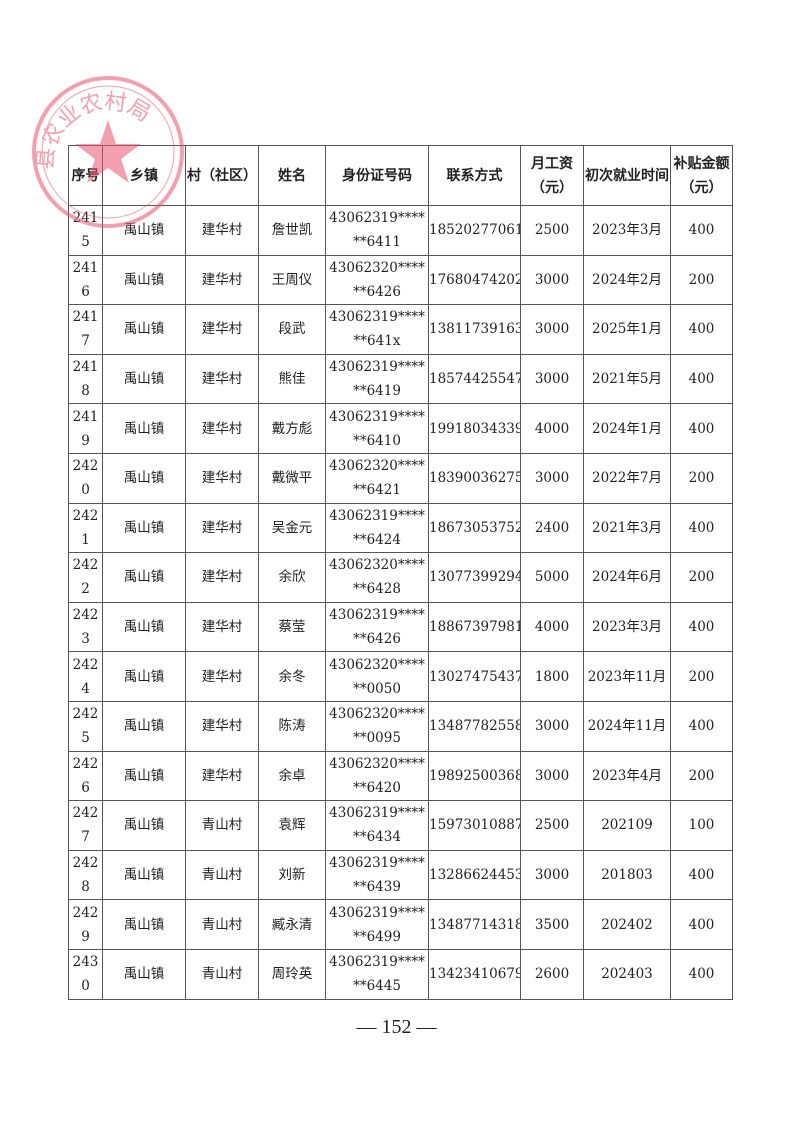  Describe the element at coordinates (377, 175) in the screenshot. I see `column-header: 身份证号码` at that location.